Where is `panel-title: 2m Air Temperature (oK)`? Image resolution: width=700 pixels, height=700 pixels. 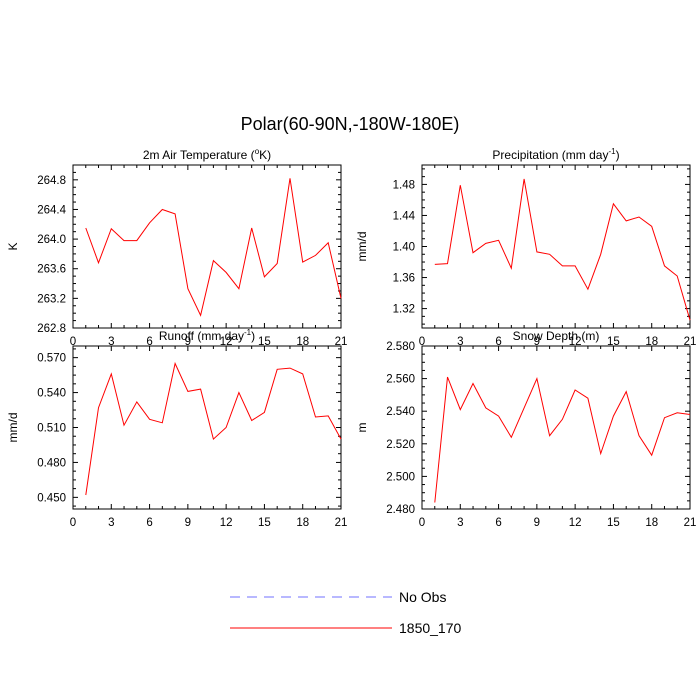
panel-title: 2m Air Temperature (oK) is located at coordinates (207, 154).